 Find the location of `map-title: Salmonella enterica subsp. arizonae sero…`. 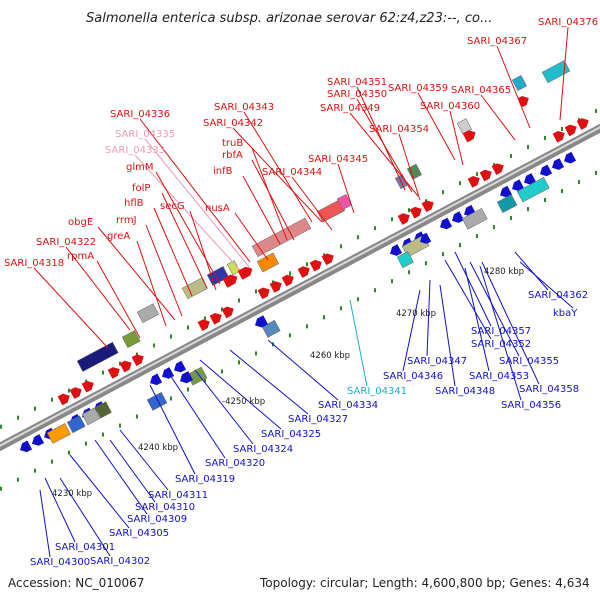

map-title: Salmonella enterica subsp. arizonae sero… is located at coordinates (289, 18).